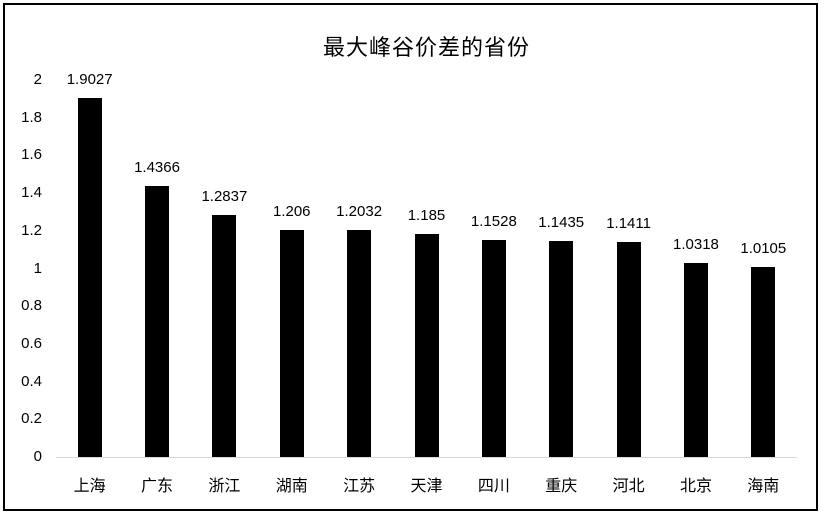 The image size is (825, 518). What do you see at coordinates (695, 486) in the screenshot?
I see `x-category-label: 北京` at bounding box center [695, 486].